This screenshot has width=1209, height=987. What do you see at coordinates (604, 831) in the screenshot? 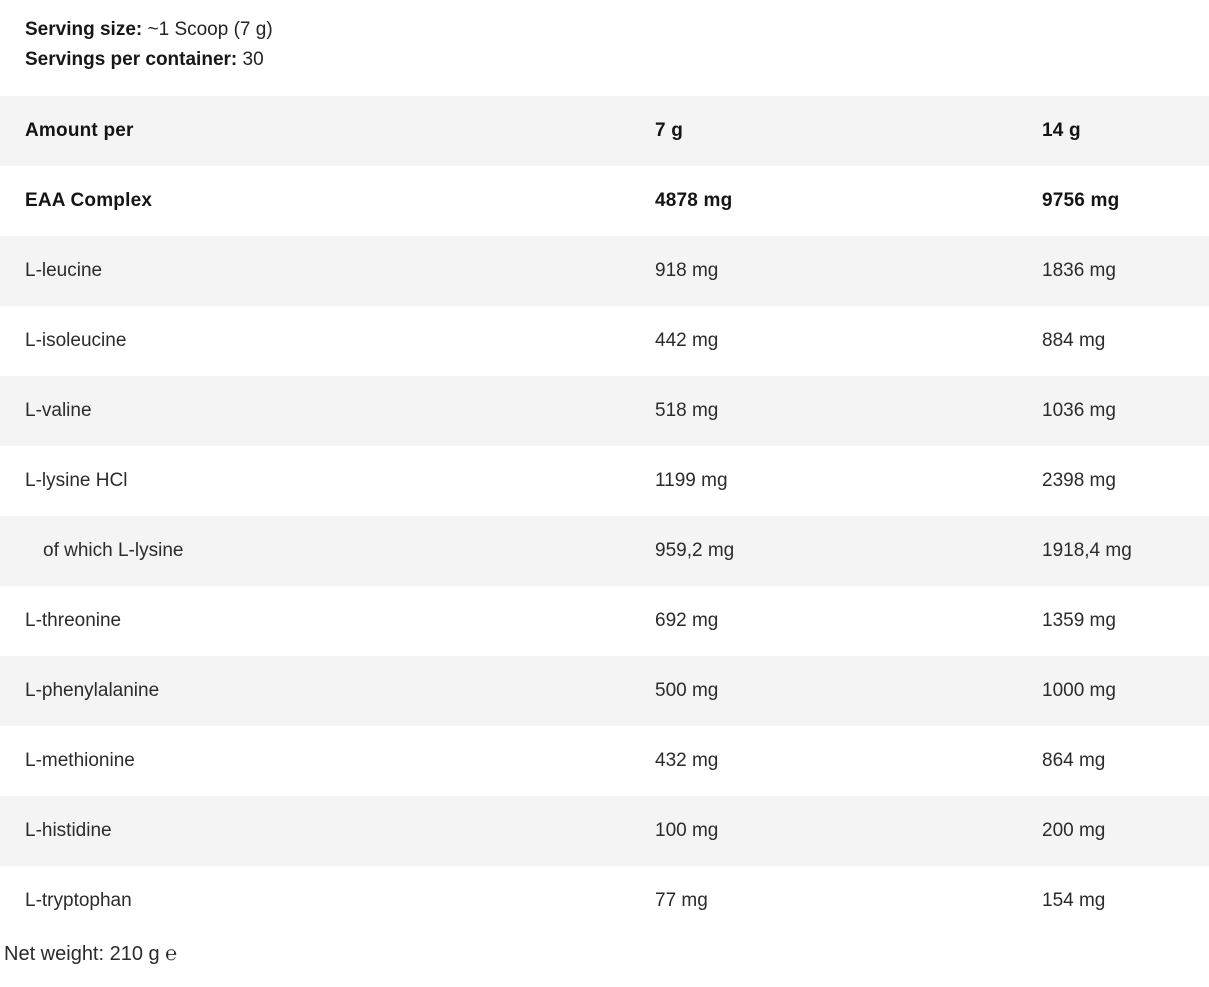
I see `table-row-histidine: L-histidine 100 mg 200 mg` at bounding box center [604, 831].